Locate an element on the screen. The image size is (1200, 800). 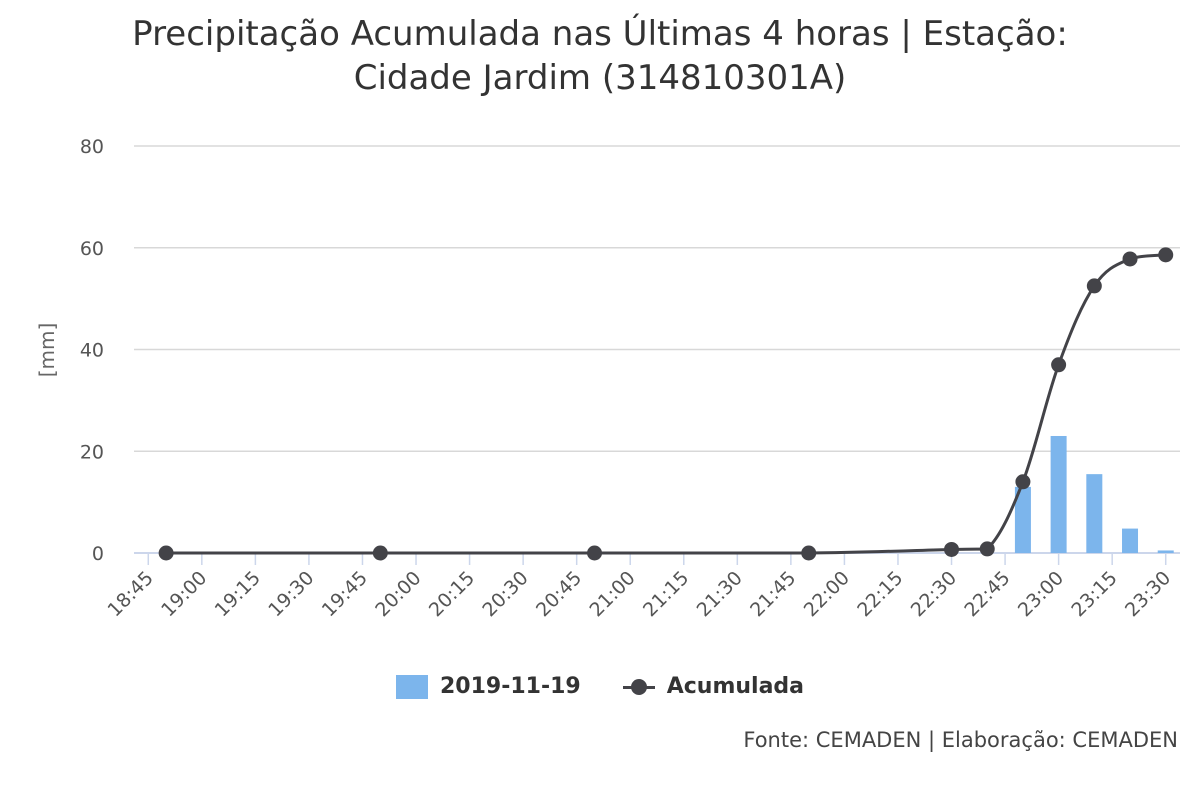
credits: Fonte: CEMADEN | Elaboração: CEMADEN is located at coordinates (960, 740).